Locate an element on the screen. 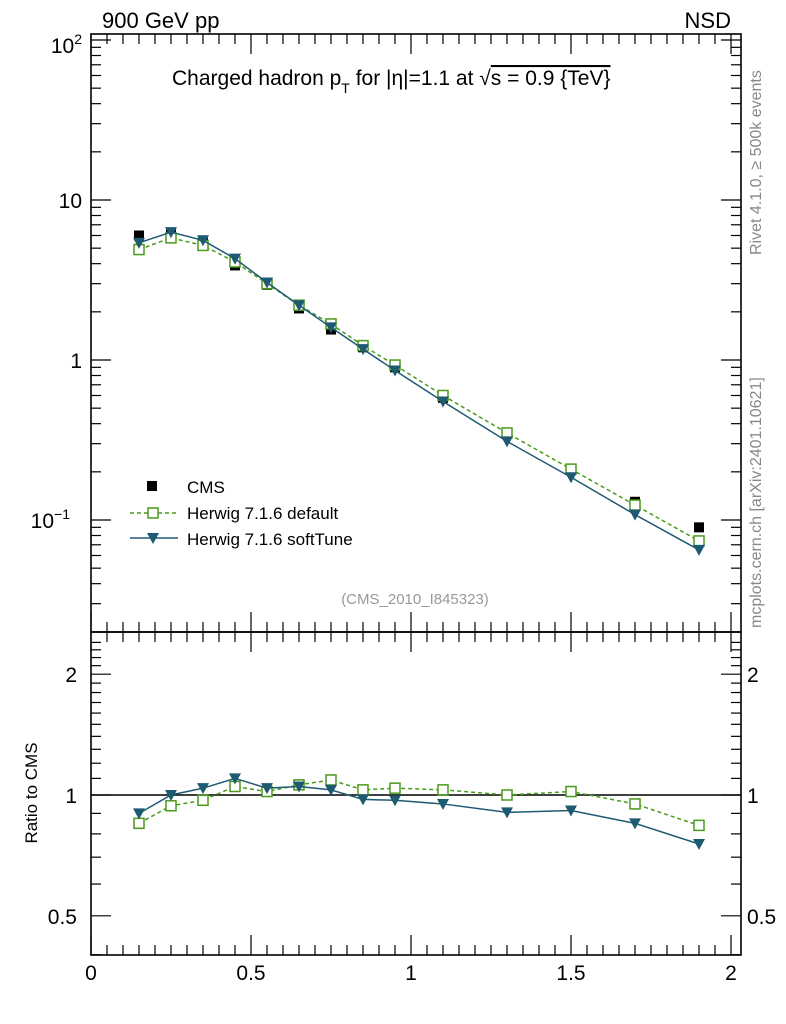 The width and height of the screenshot is (786, 1024). legend-label-softtune: Herwig 7.1.6 softTune is located at coordinates (270, 539).